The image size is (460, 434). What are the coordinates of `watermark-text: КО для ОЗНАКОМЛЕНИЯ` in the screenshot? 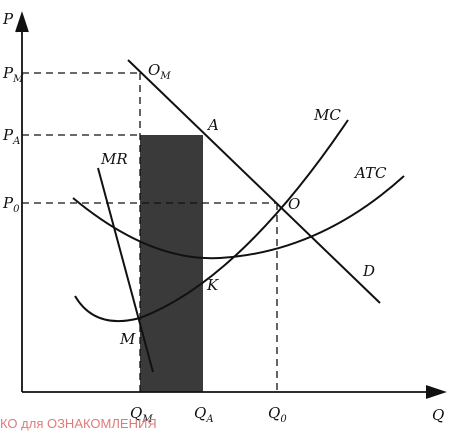 It's located at (78, 423).